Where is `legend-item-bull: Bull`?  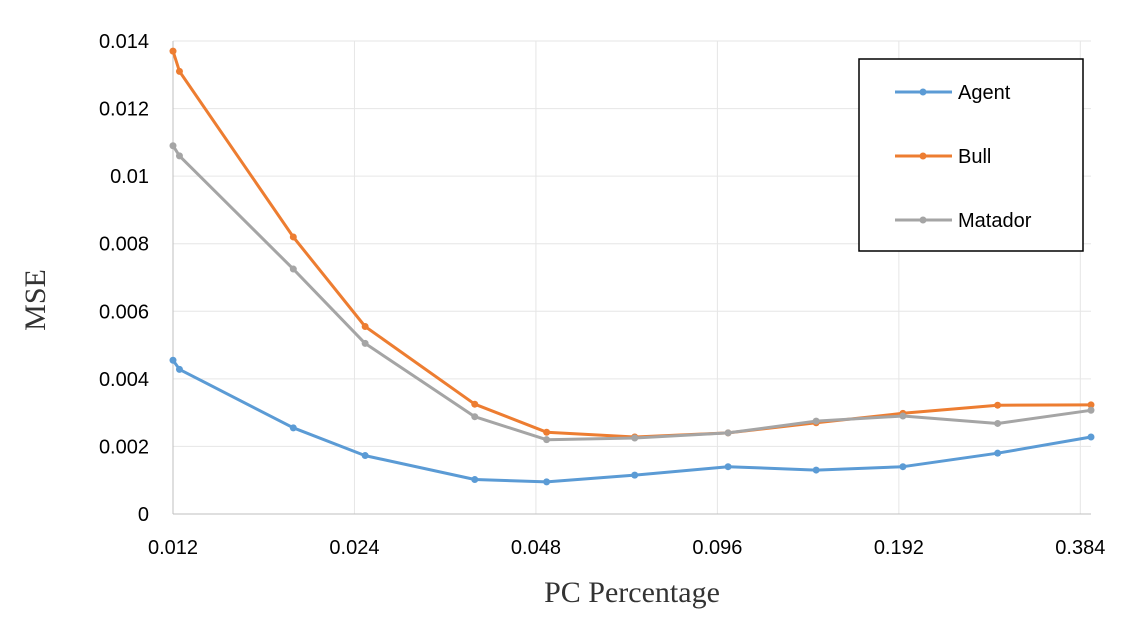
legend-item-bull: Bull is located at coordinates (943, 157).